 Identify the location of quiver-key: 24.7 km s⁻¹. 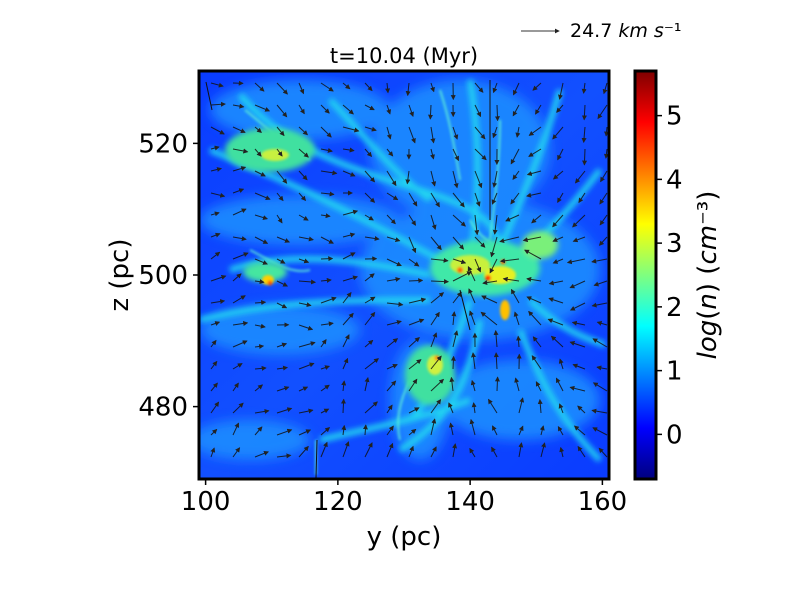
(601, 31).